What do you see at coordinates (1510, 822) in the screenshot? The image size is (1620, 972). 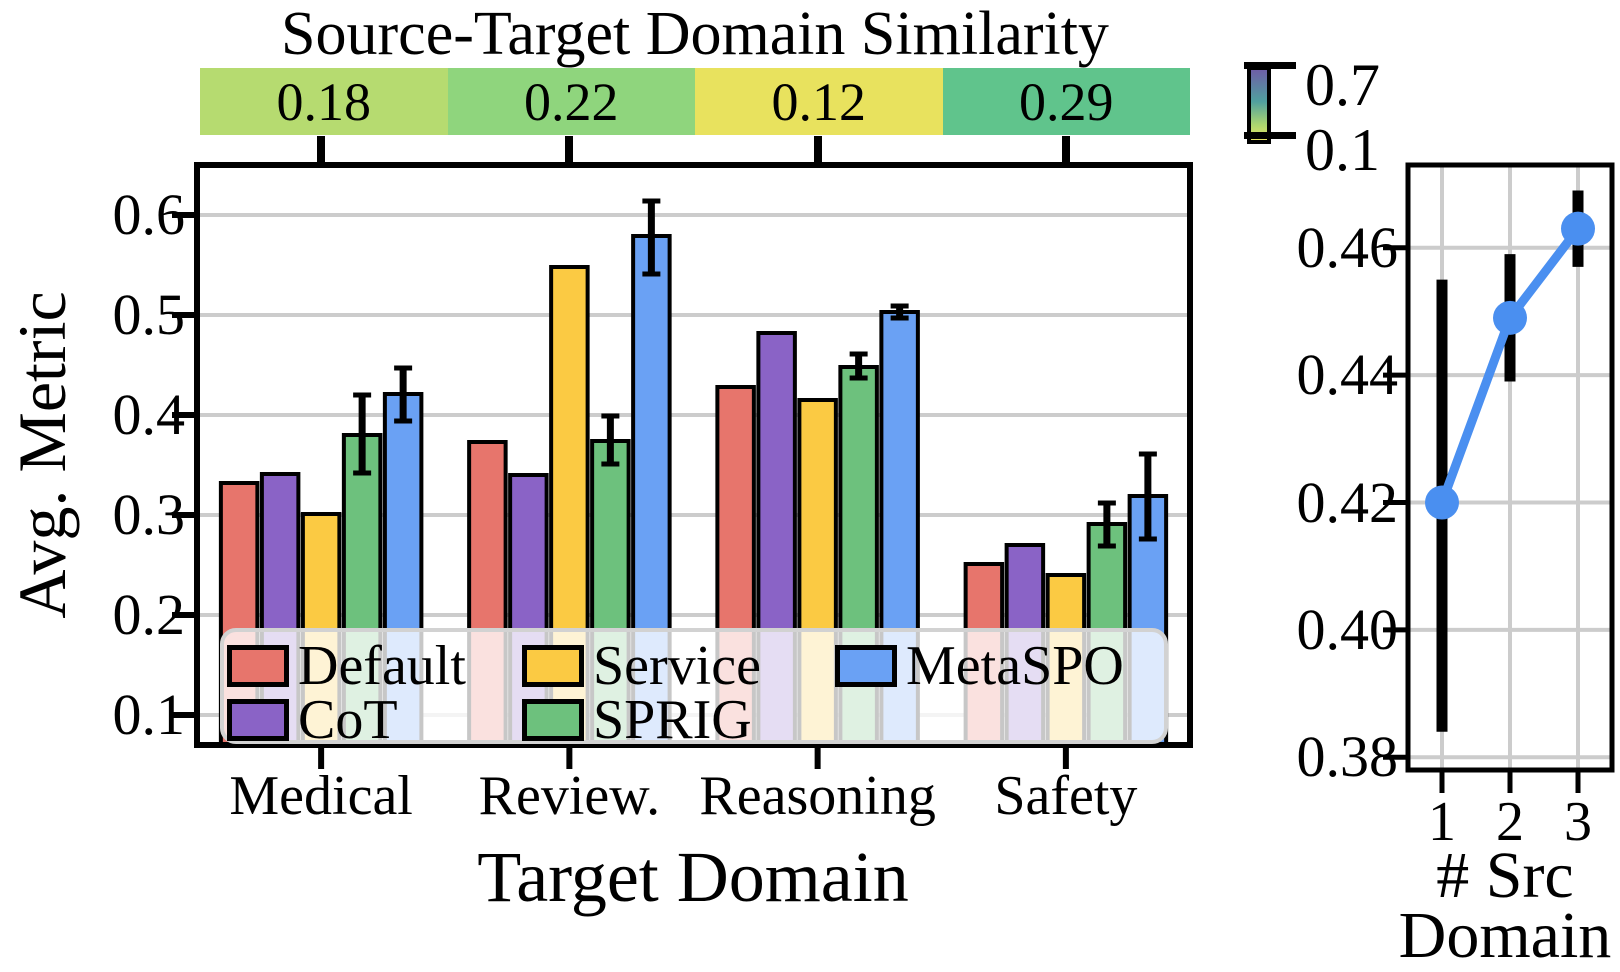 I see `src-x-tick-label: 2` at bounding box center [1510, 822].